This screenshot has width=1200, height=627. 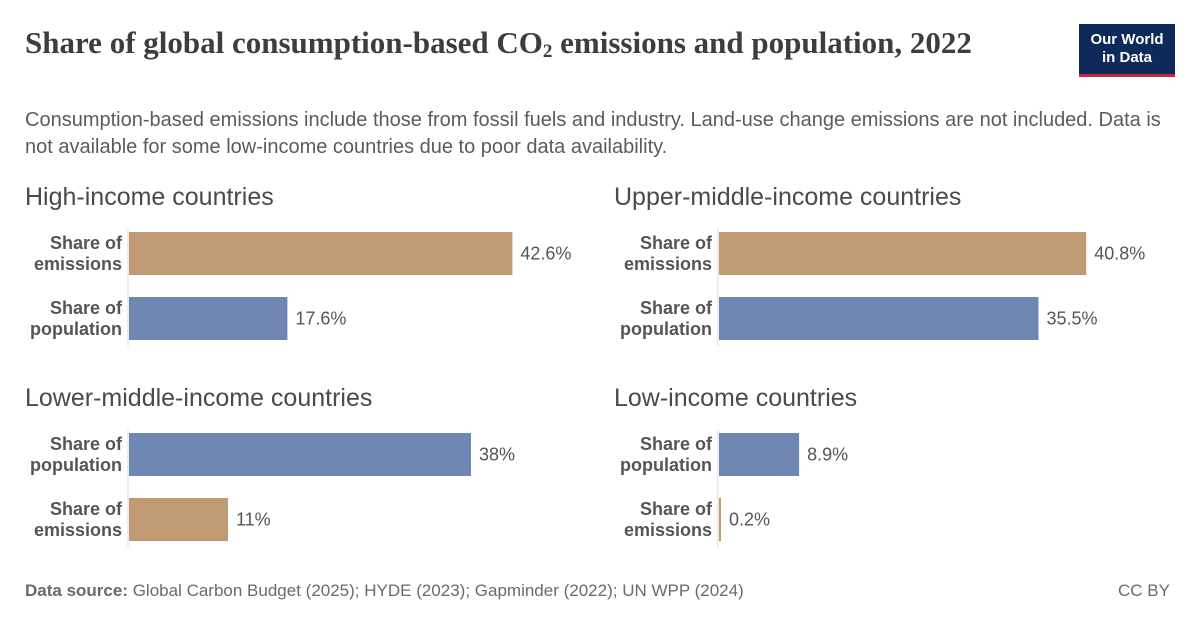 I want to click on data-label: 42.6%, so click(x=545, y=254).